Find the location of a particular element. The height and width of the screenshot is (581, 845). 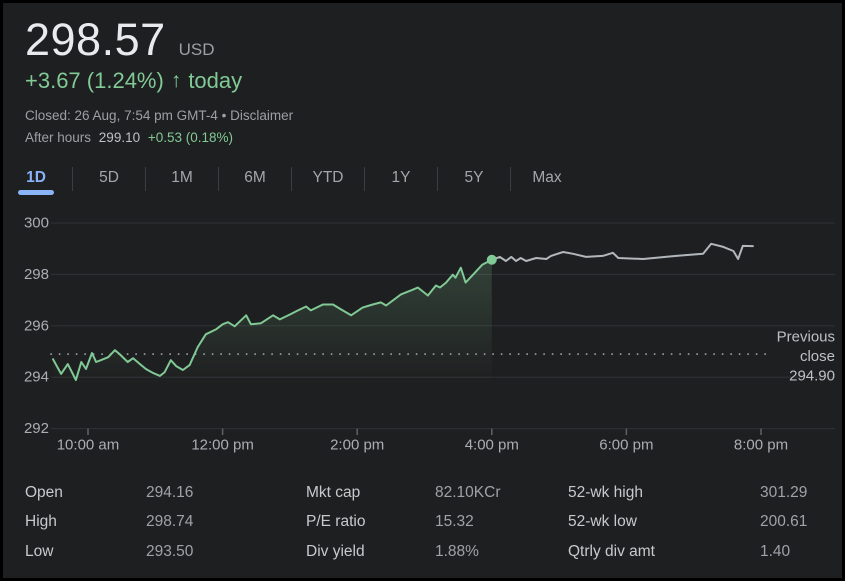

tab-max: Max is located at coordinates (547, 178).